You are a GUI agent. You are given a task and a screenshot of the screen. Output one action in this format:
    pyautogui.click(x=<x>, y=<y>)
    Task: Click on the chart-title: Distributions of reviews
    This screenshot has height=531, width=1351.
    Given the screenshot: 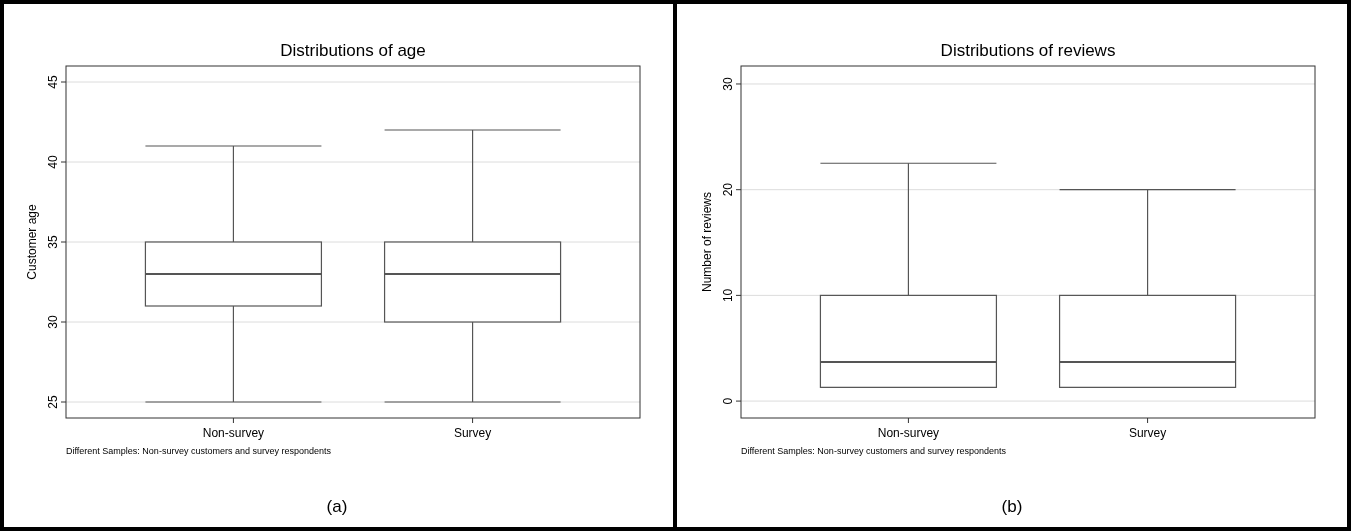 What is the action you would take?
    pyautogui.click(x=1028, y=50)
    